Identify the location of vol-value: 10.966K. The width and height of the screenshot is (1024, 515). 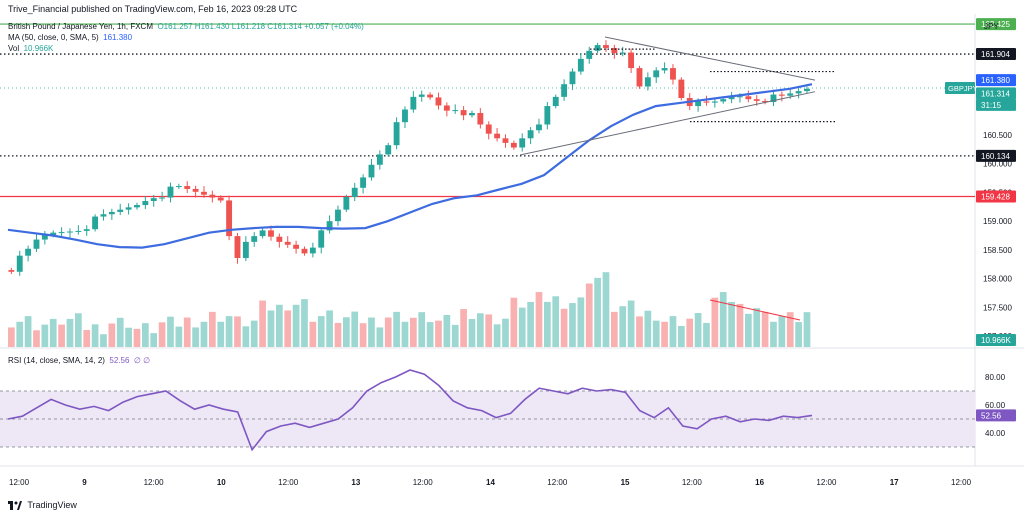
(38, 48).